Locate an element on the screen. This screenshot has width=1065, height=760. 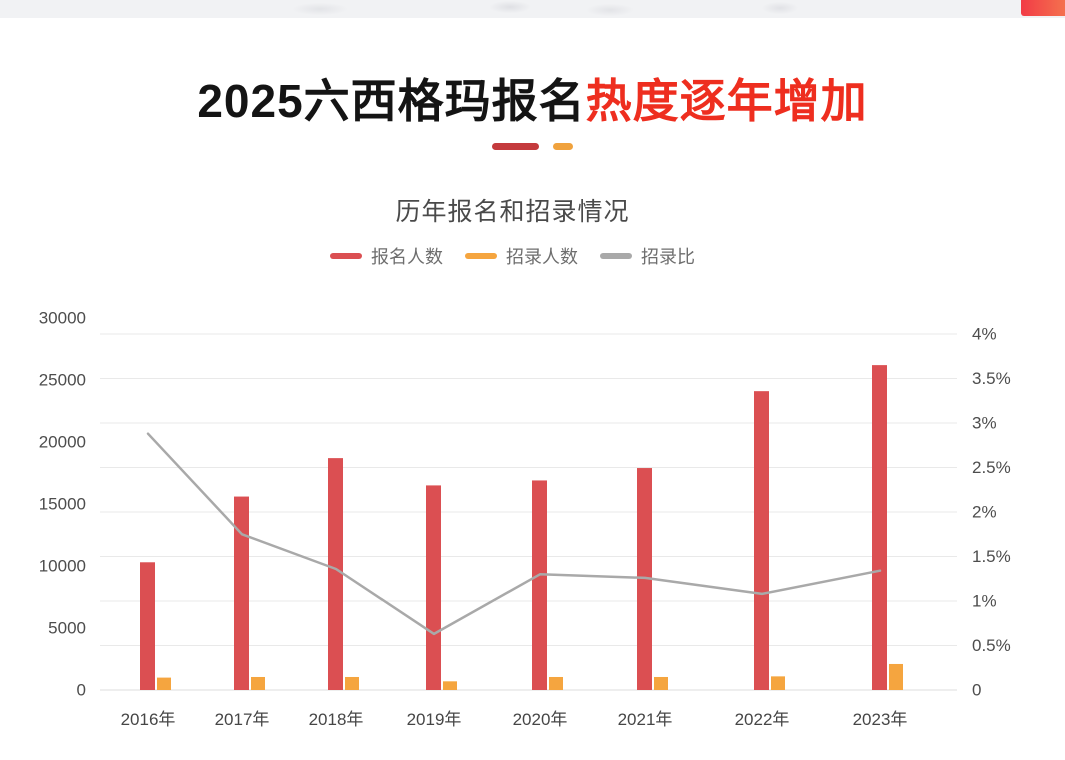
chart-legend: 报名人数 招录人数 招录比 is located at coordinates (512, 256).